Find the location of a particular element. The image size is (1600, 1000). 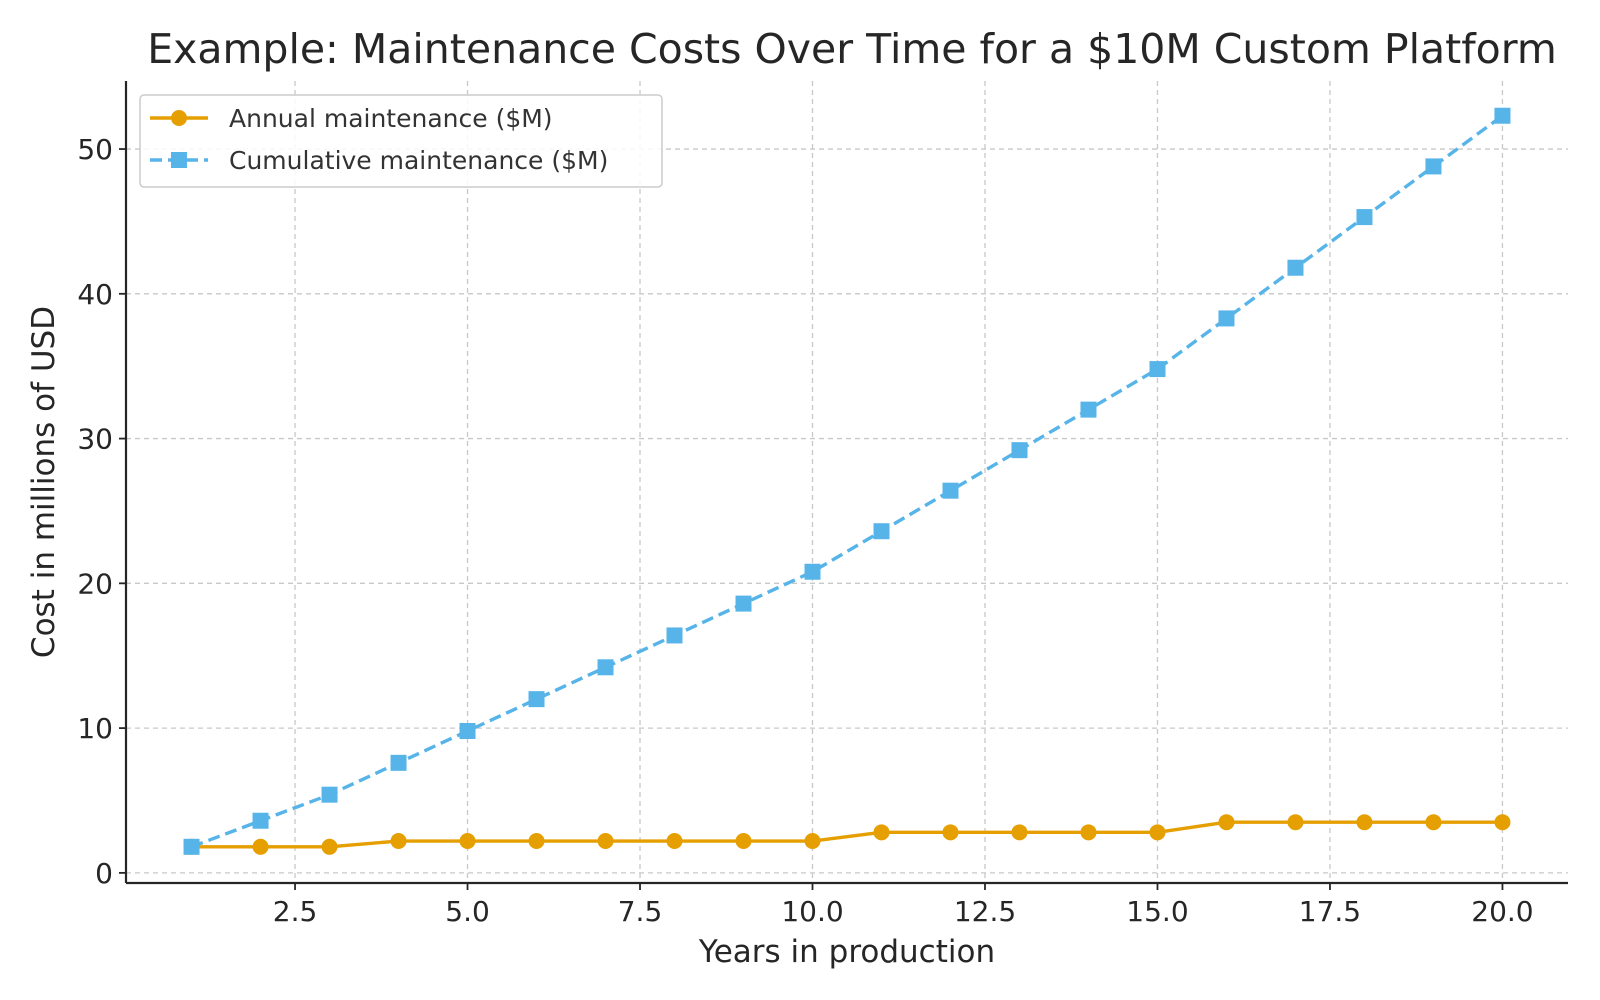

legend-item: Cumulative maintenance ($M) is located at coordinates (379, 160).